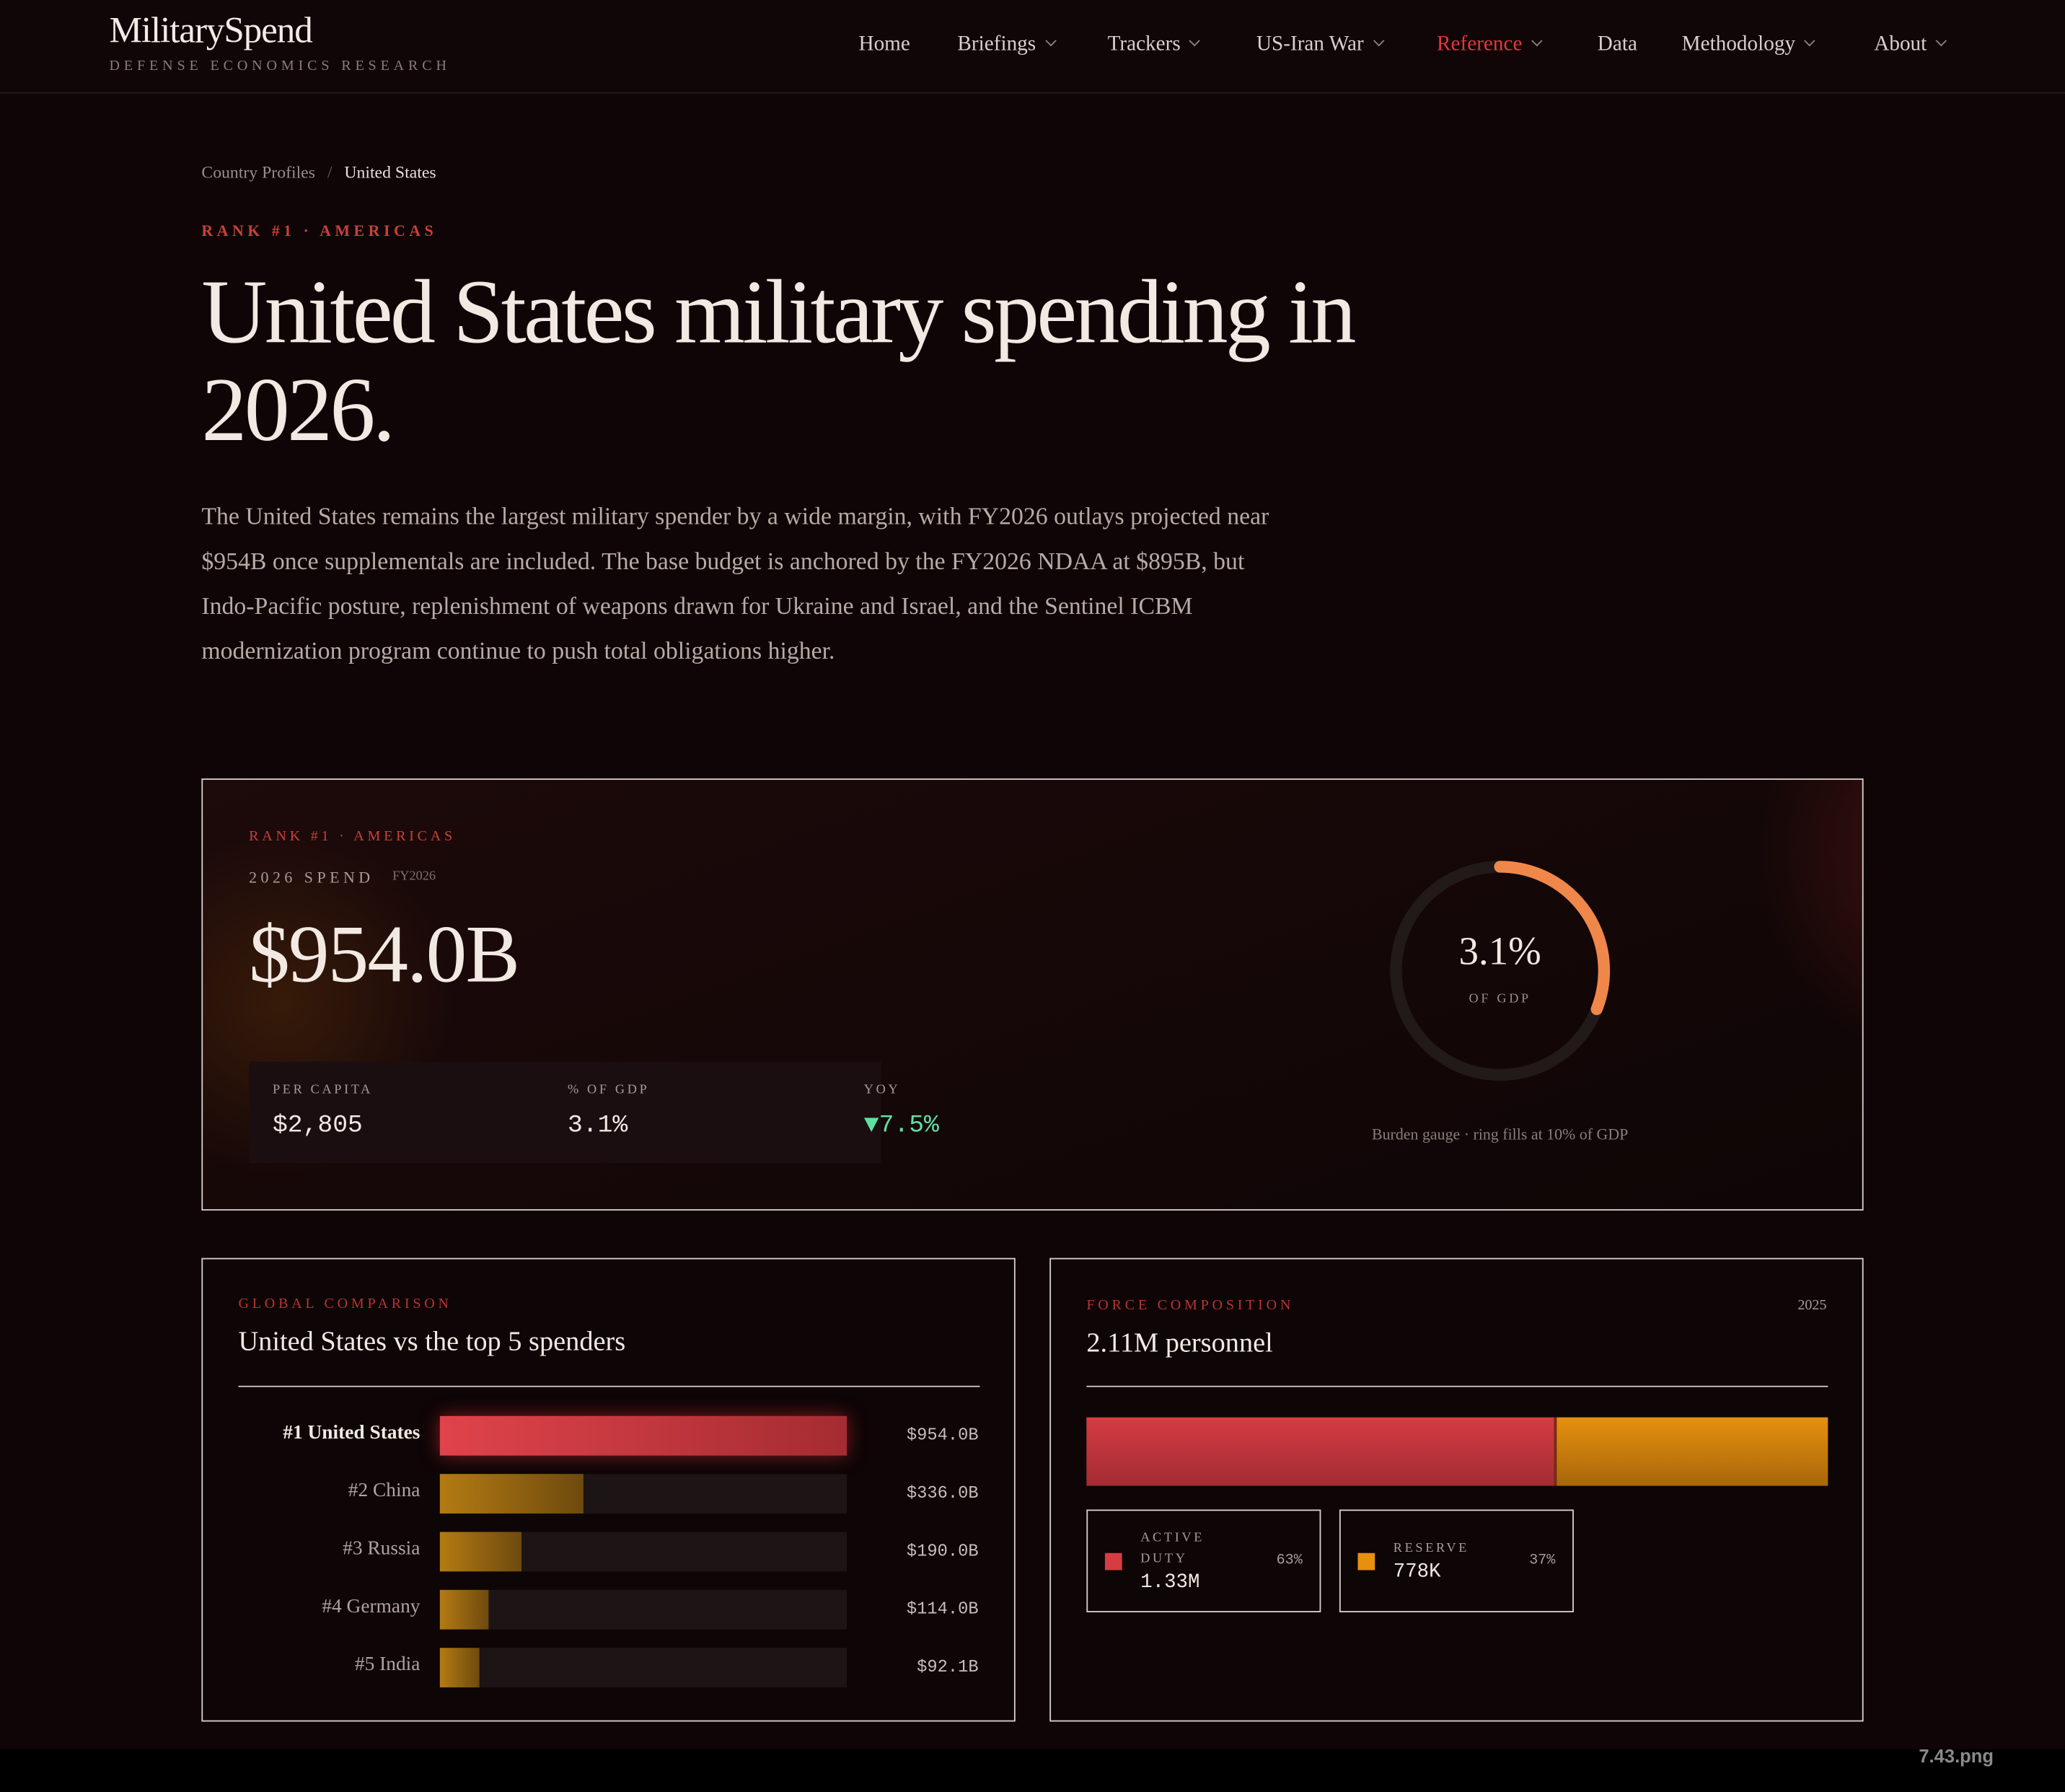 Image resolution: width=2065 pixels, height=1792 pixels. I want to click on file-label: 7.43.png, so click(1956, 1756).